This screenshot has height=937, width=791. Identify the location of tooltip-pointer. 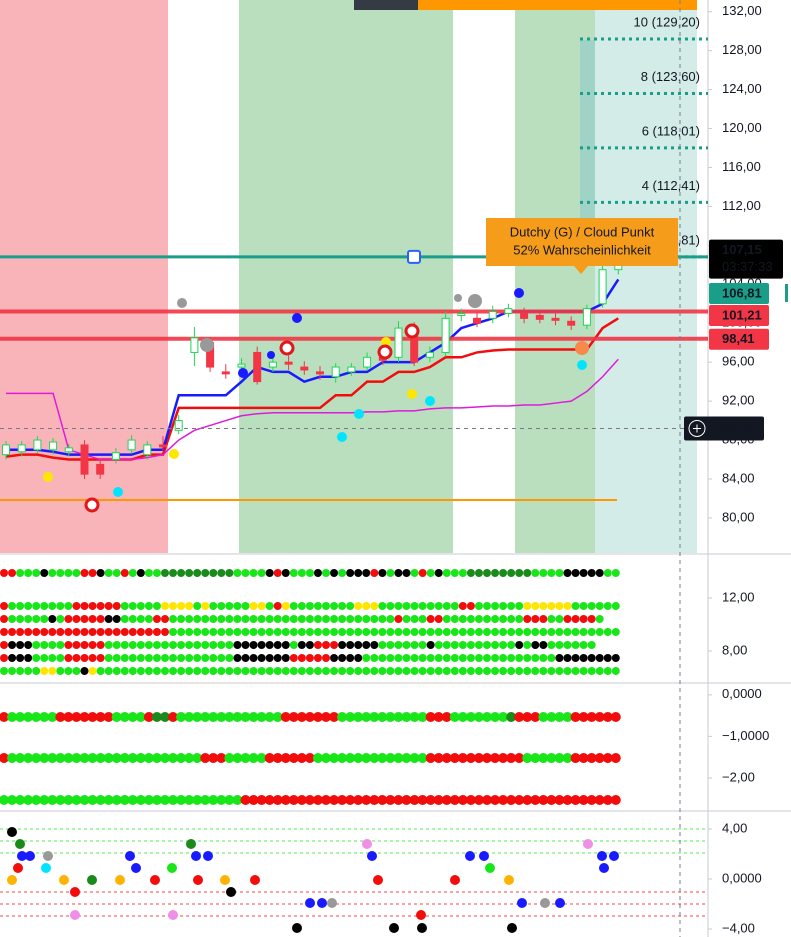
(581, 270).